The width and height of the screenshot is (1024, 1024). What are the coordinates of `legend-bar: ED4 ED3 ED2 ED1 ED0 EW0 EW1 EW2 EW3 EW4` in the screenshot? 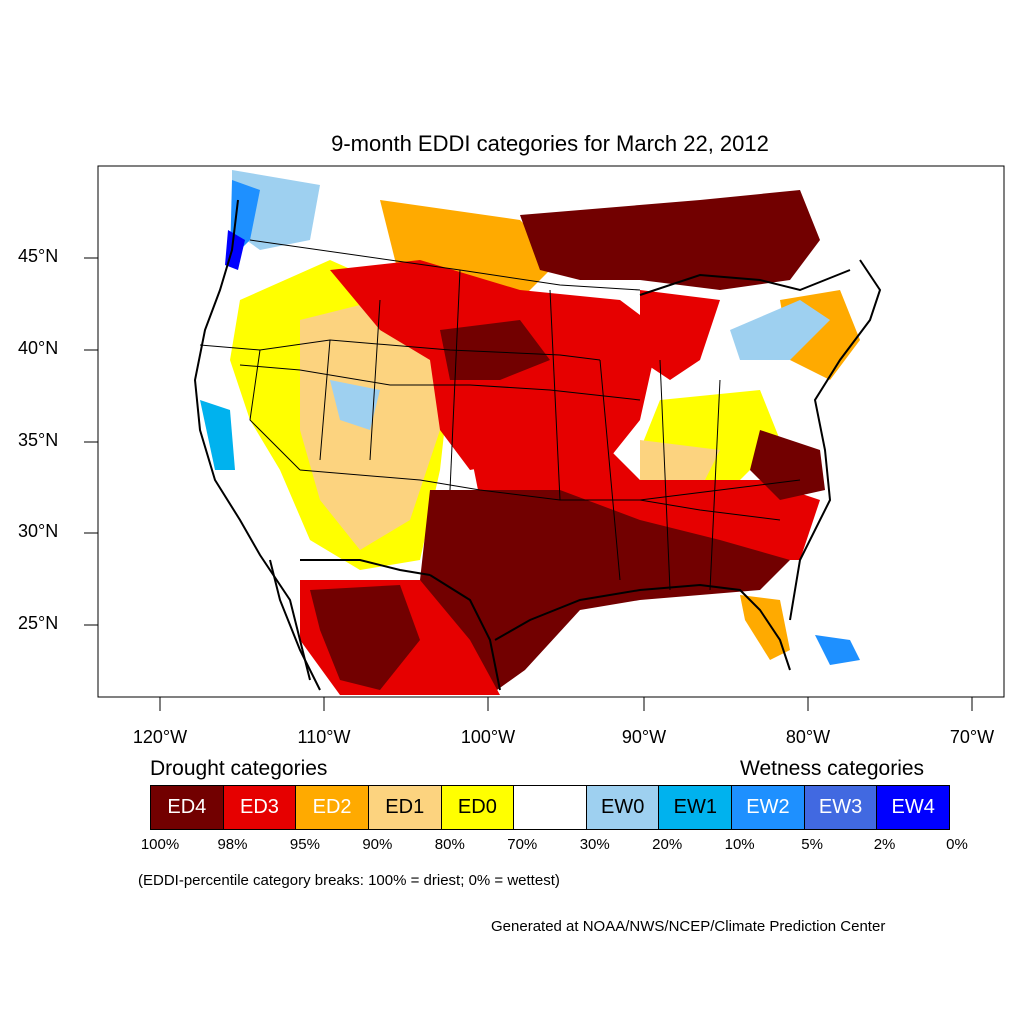 It's located at (550, 807).